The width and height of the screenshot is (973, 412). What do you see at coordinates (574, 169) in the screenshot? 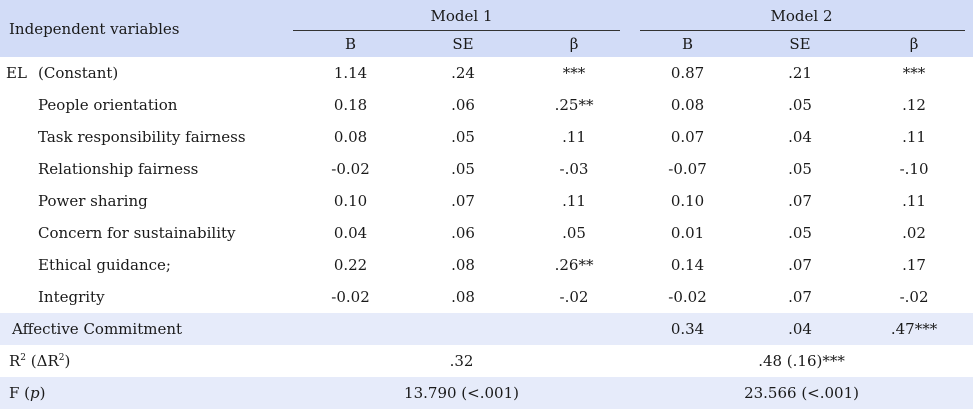
I see `m1-beta-cell: -.03` at bounding box center [574, 169].